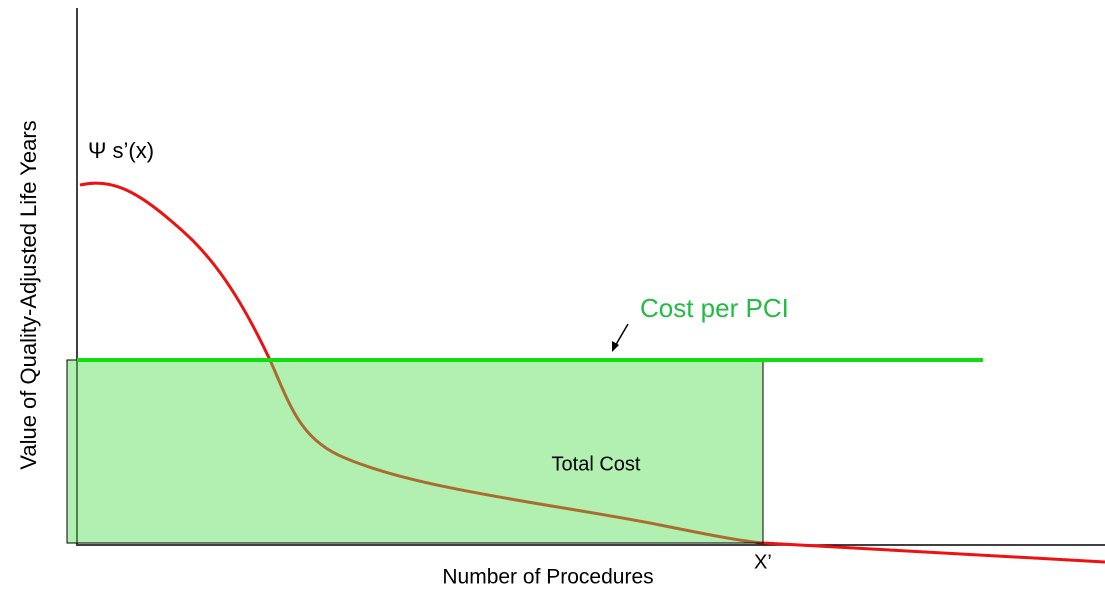 The image size is (1105, 592). Describe the element at coordinates (121, 150) in the screenshot. I see `curve-label: Ψ s’(x)` at that location.